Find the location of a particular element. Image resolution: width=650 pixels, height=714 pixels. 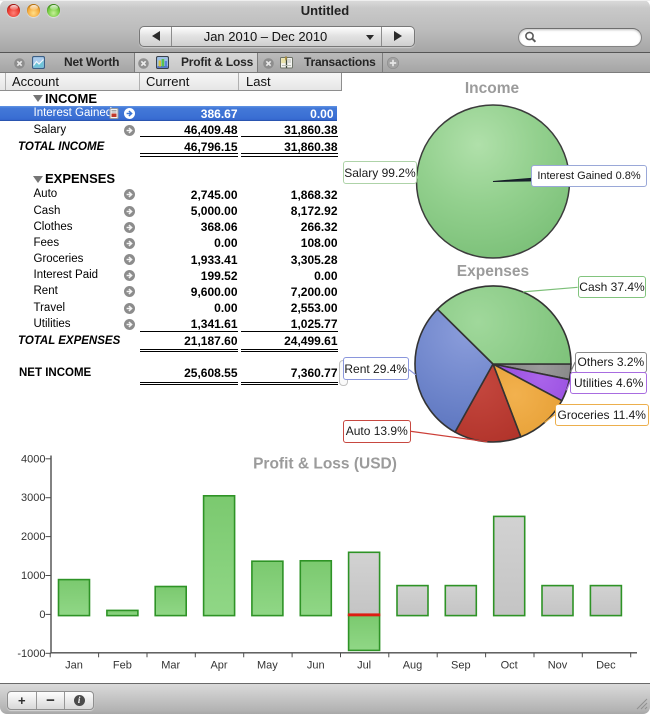

svg-text: 1000 is located at coordinates (33, 576).